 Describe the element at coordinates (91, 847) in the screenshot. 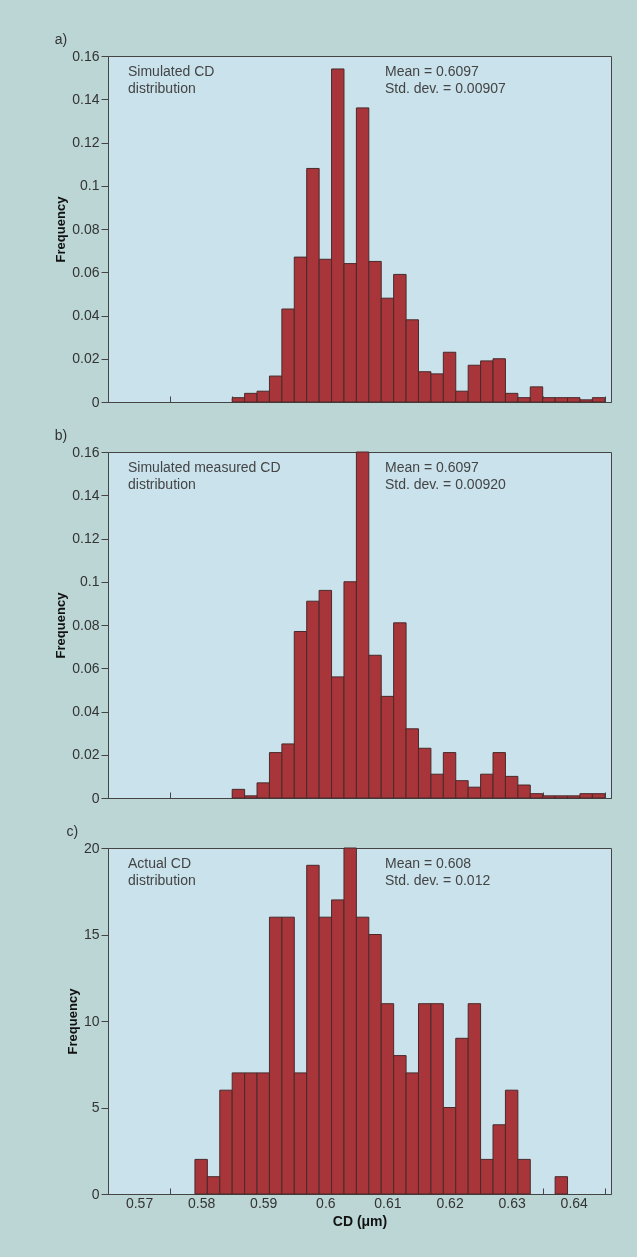

I see `y-tick-label: 20` at that location.